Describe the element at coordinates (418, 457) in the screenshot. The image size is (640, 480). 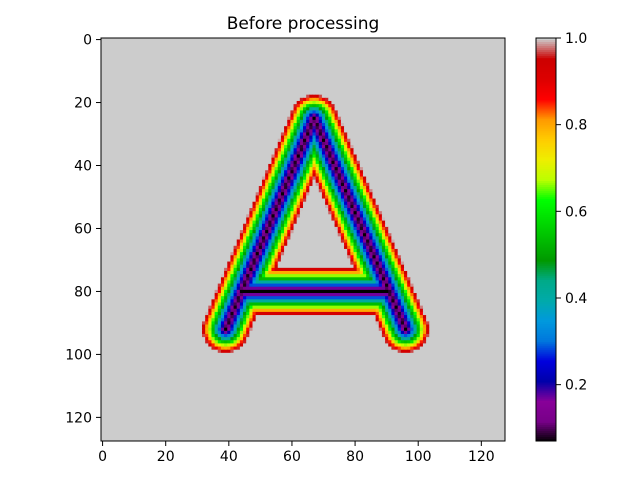
I see `x-tick-label: 100` at that location.